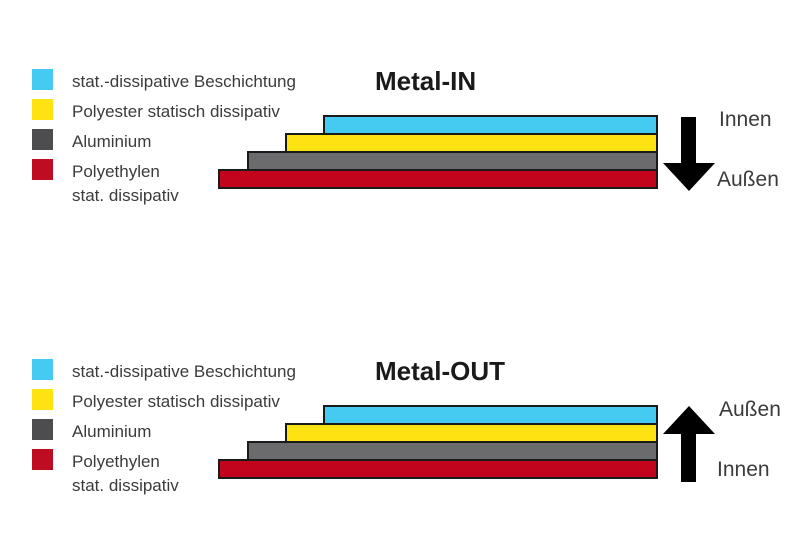  I want to click on arrow-up-icon, so click(689, 444).